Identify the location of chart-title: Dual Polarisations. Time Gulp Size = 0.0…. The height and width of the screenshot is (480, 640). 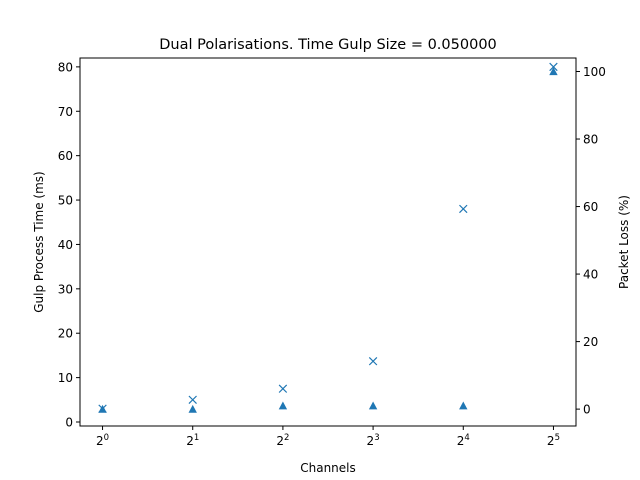
(328, 45).